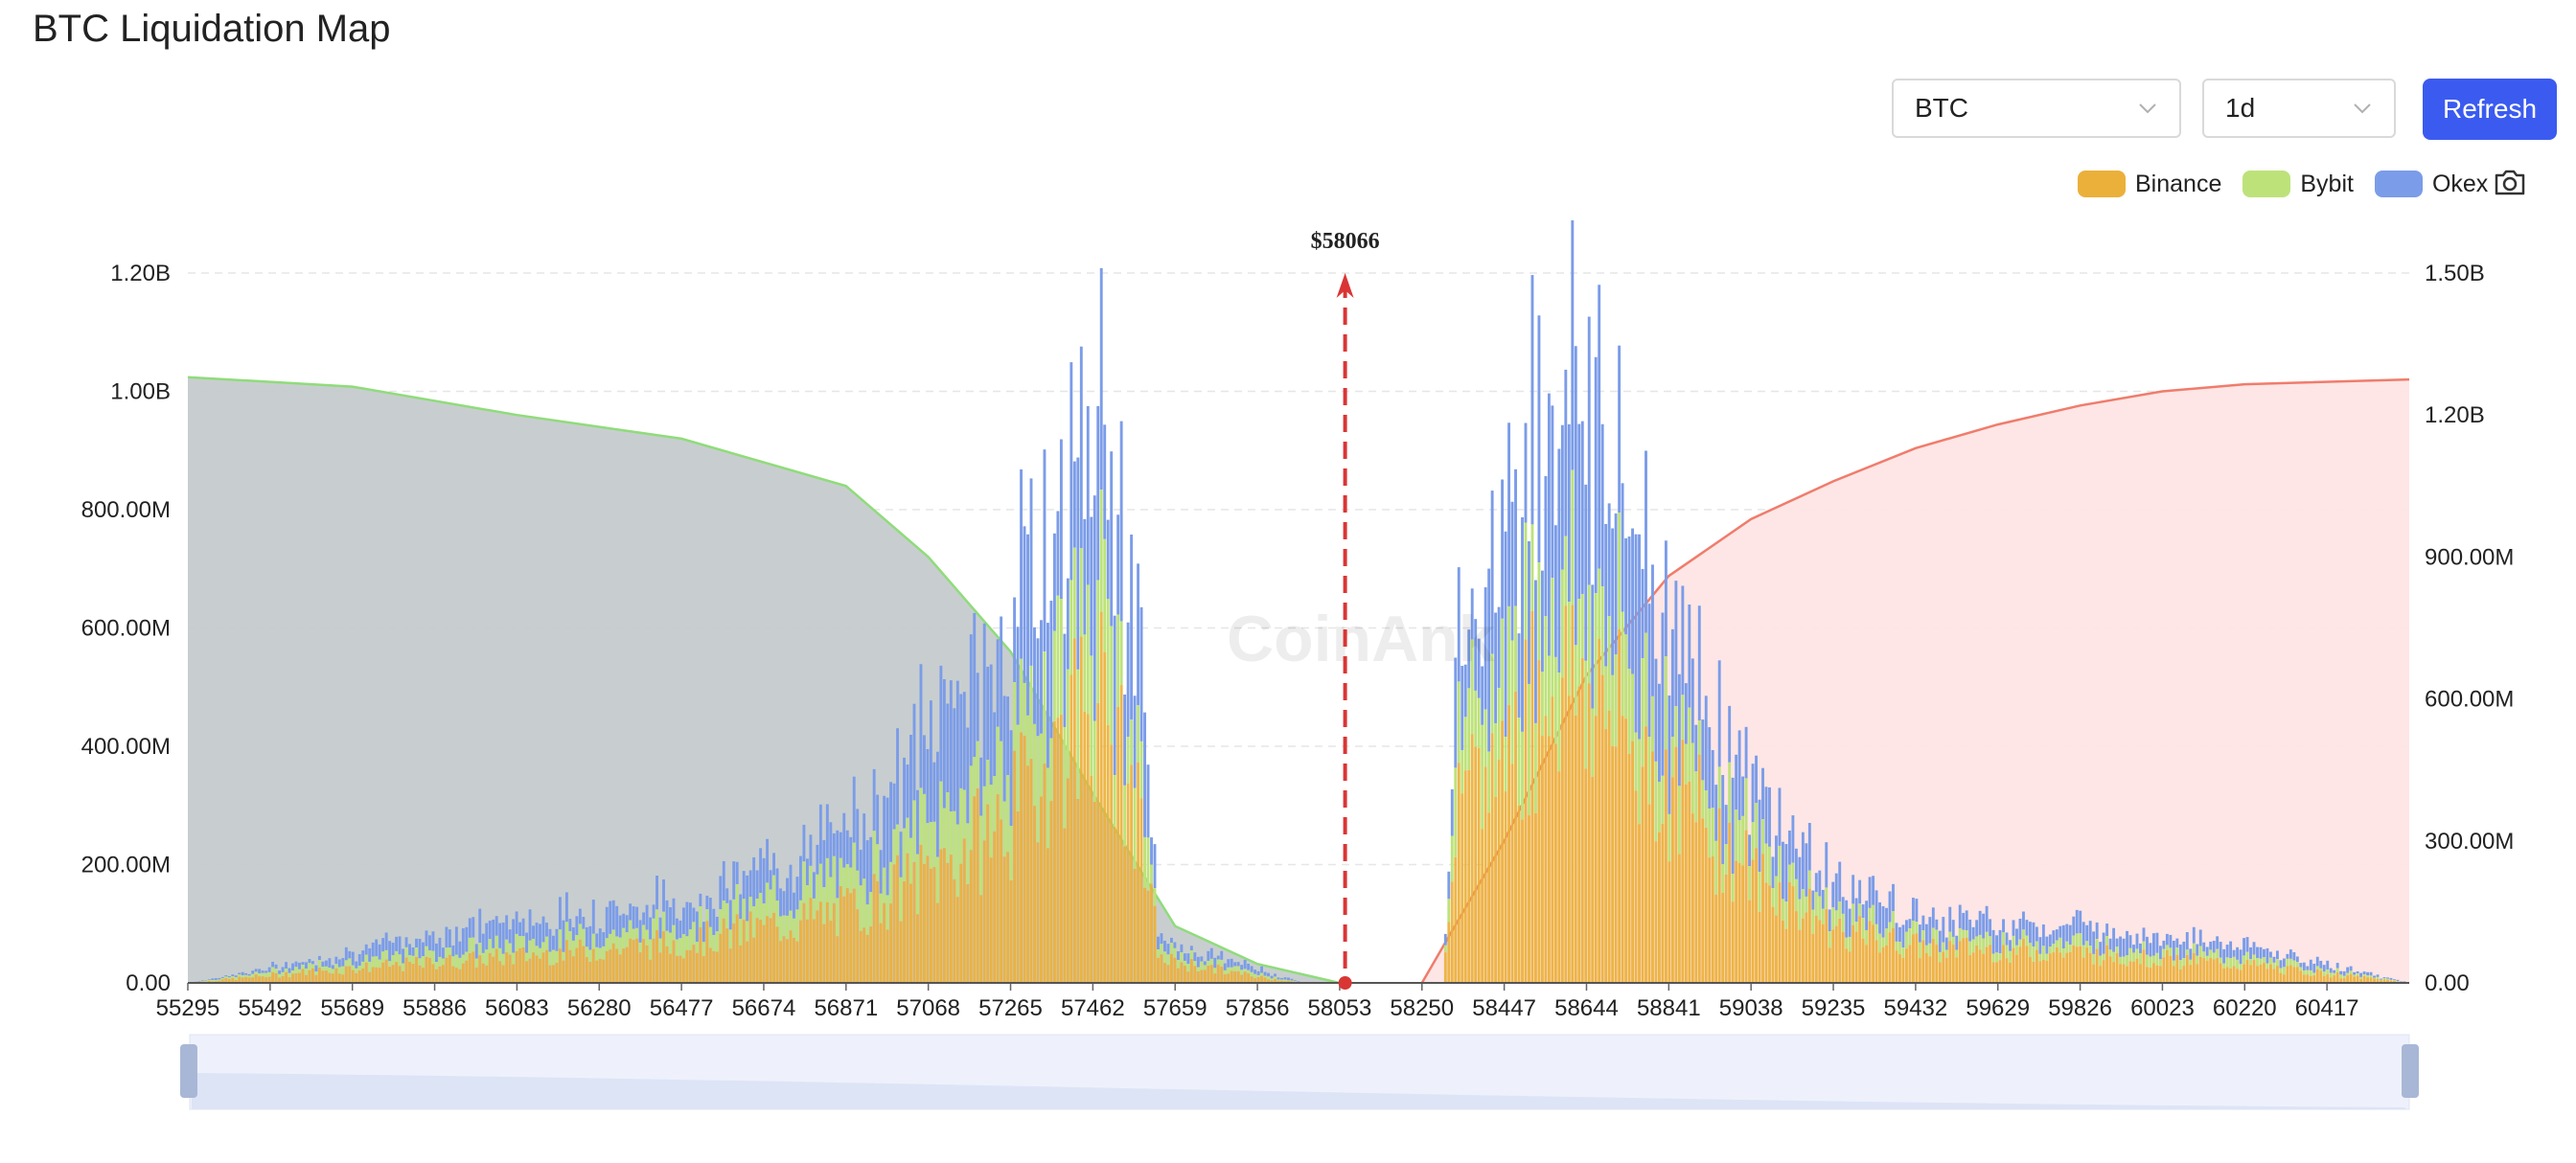 The width and height of the screenshot is (2576, 1163). What do you see at coordinates (2490, 109) in the screenshot?
I see `refresh-button: Refresh` at bounding box center [2490, 109].